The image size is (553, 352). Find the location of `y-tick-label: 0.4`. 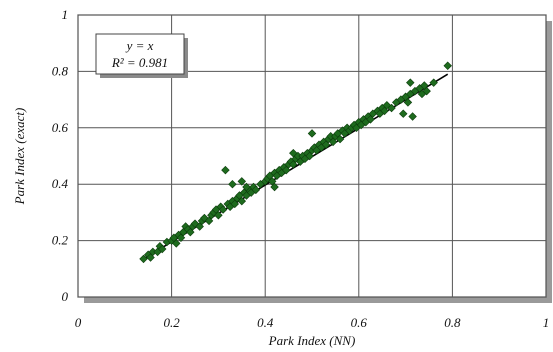

y-tick-label: 0.4 is located at coordinates (60, 183).